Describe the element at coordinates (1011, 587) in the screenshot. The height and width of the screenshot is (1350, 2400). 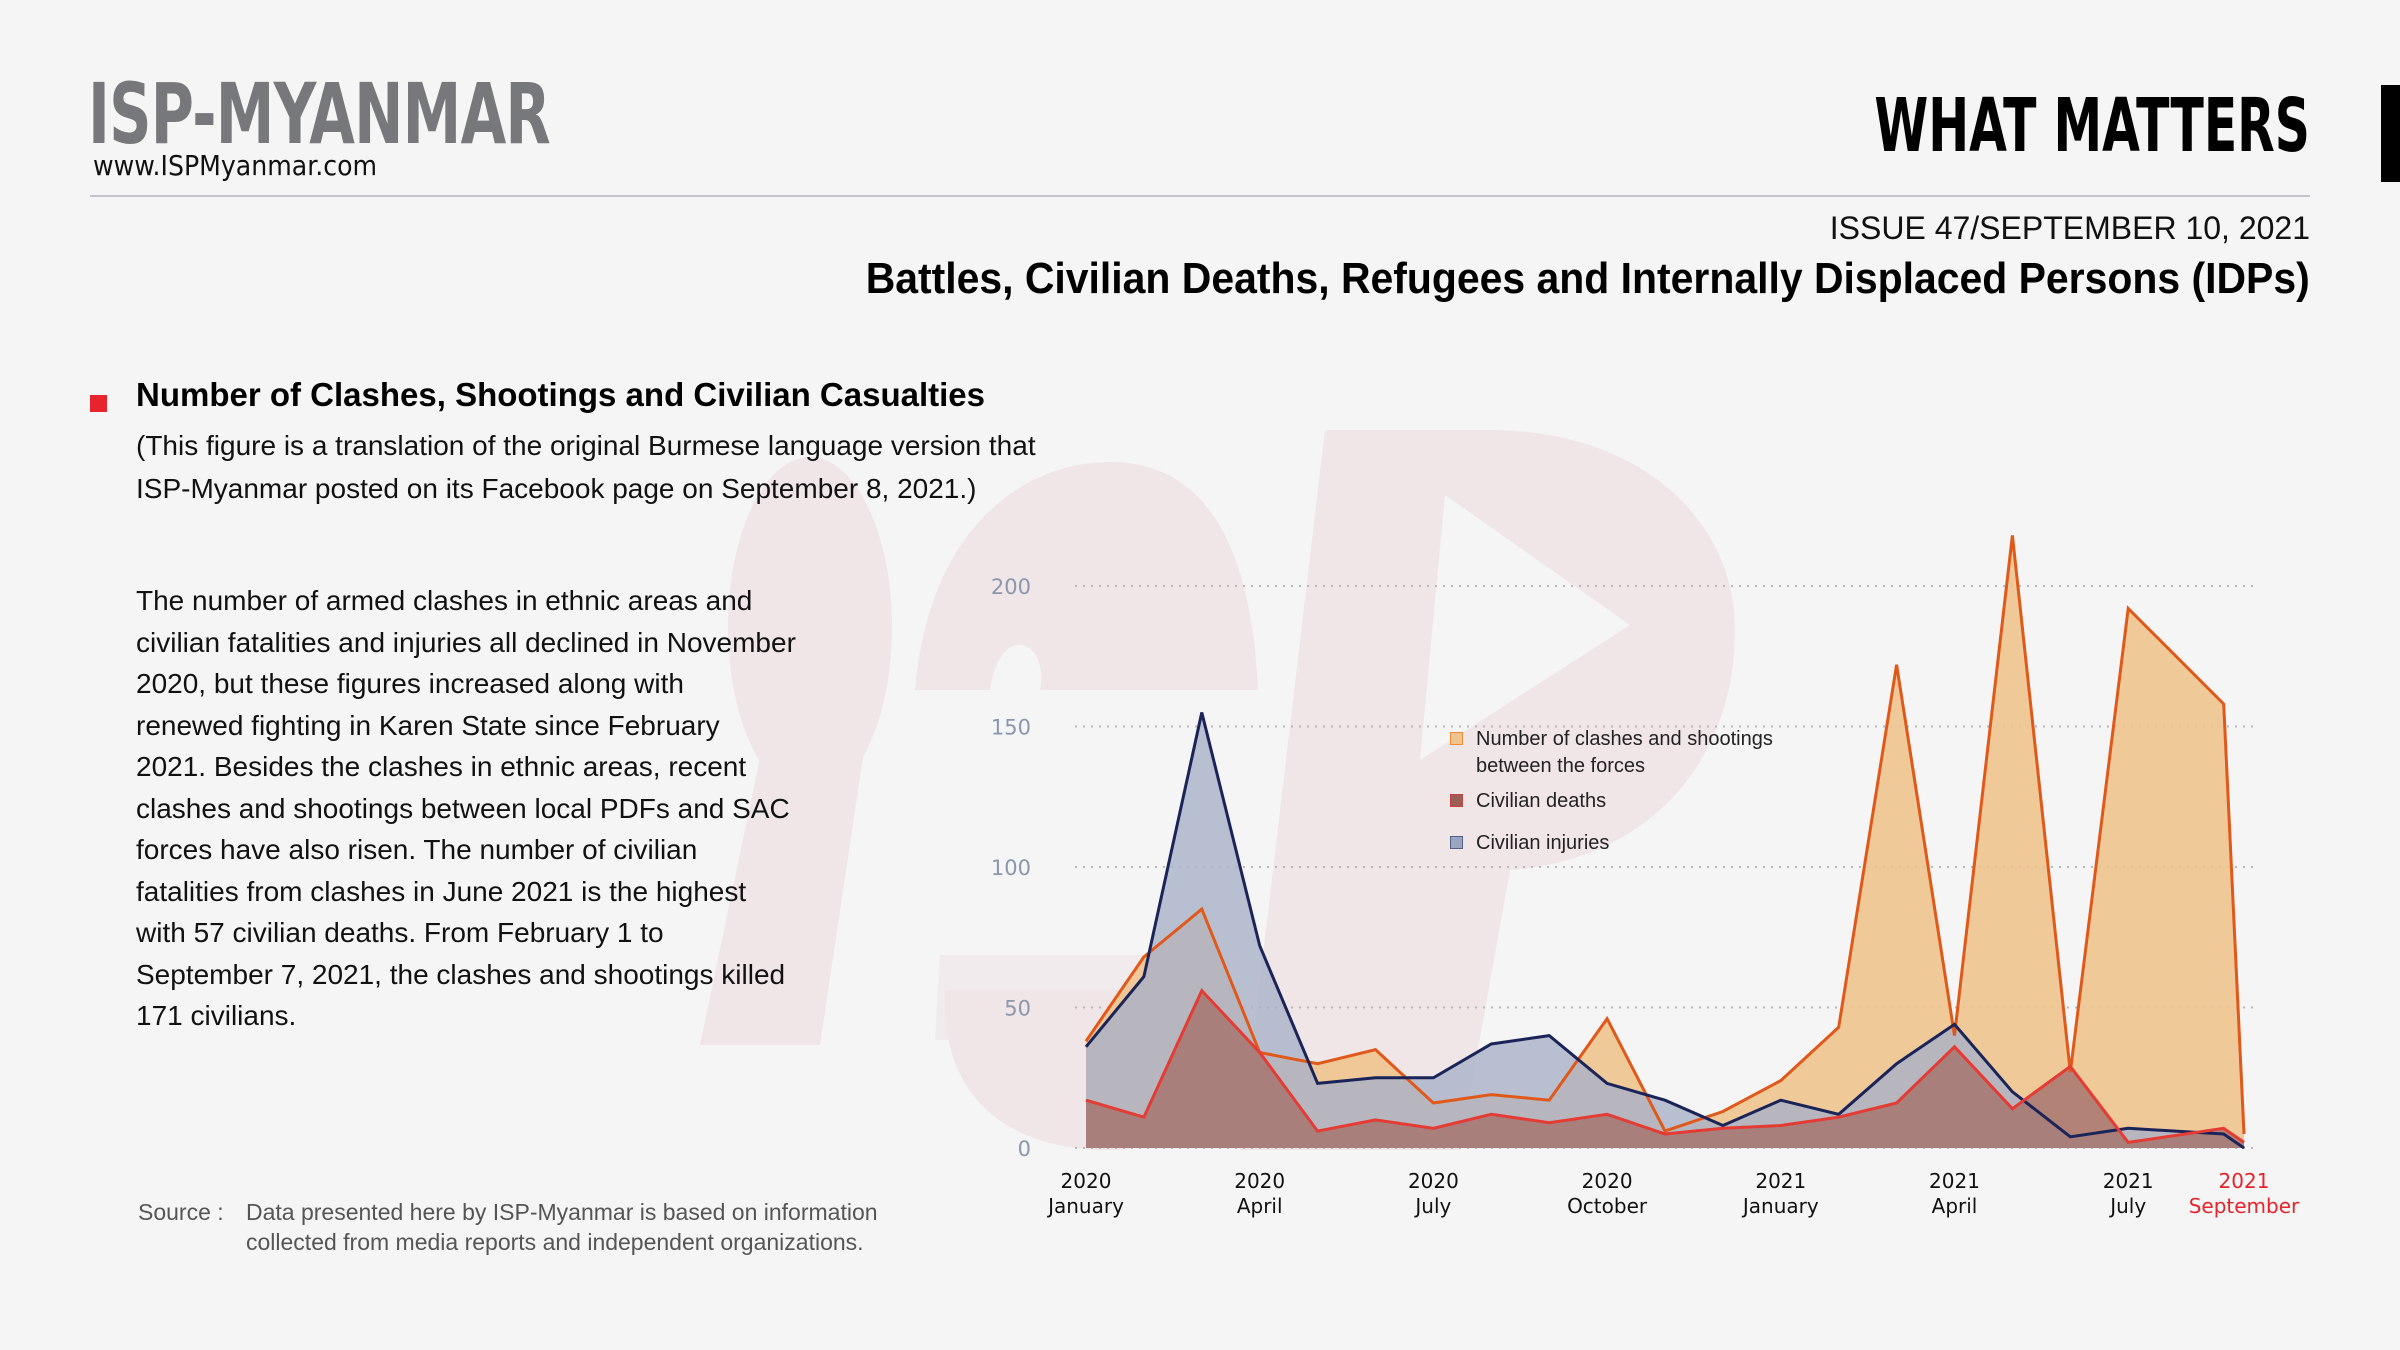
I see `y-tick-label: 200` at that location.